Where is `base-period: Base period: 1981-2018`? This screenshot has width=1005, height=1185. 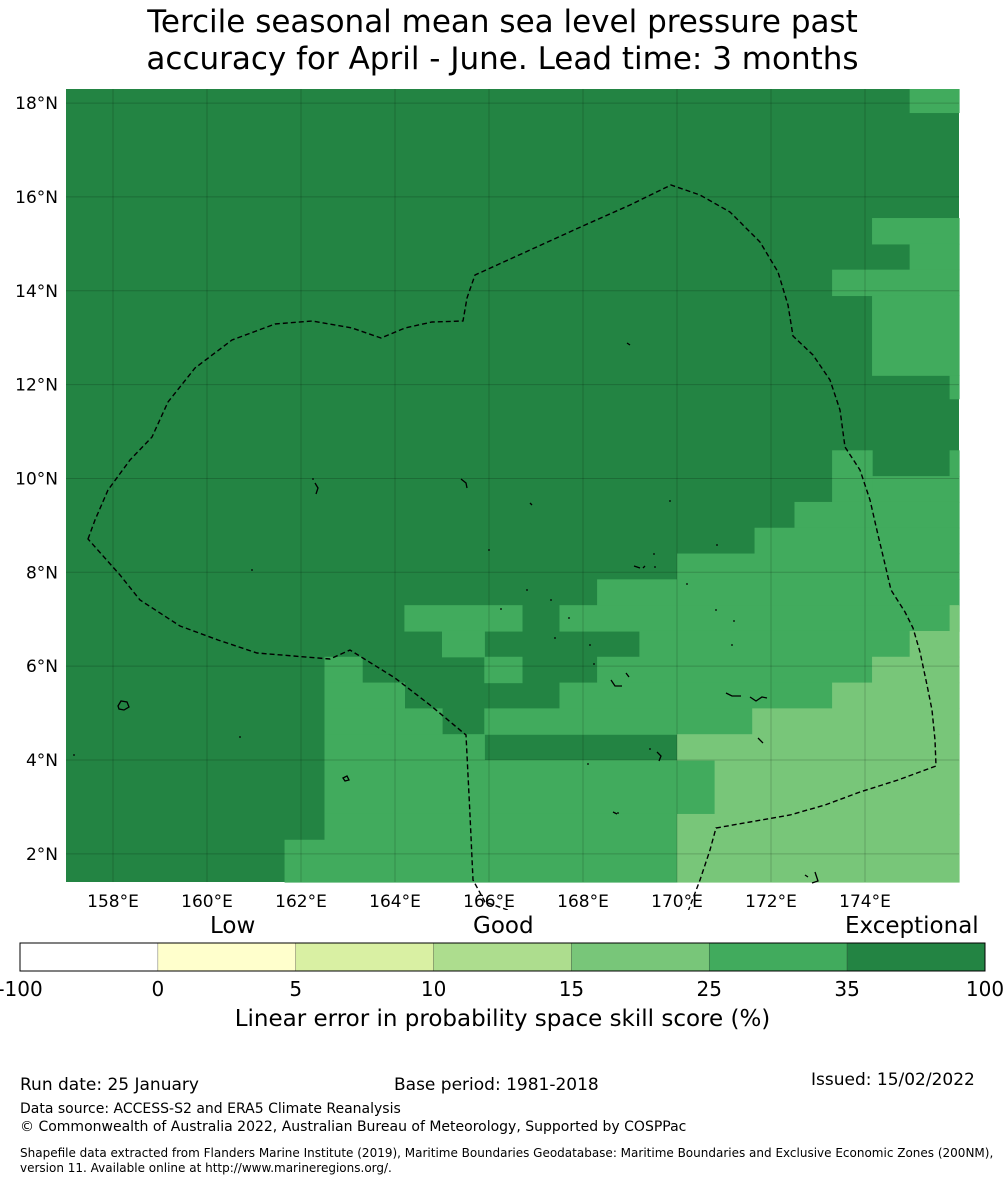 base-period: Base period: 1981-2018 is located at coordinates (496, 1085).